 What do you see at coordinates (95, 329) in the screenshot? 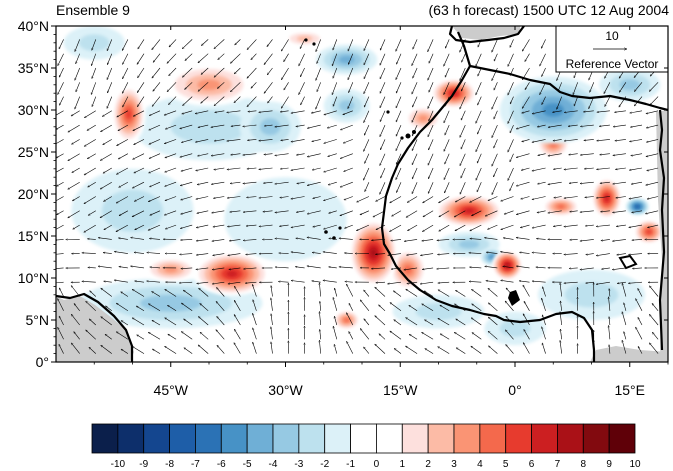
I see `masked-land-south-america` at bounding box center [95, 329].